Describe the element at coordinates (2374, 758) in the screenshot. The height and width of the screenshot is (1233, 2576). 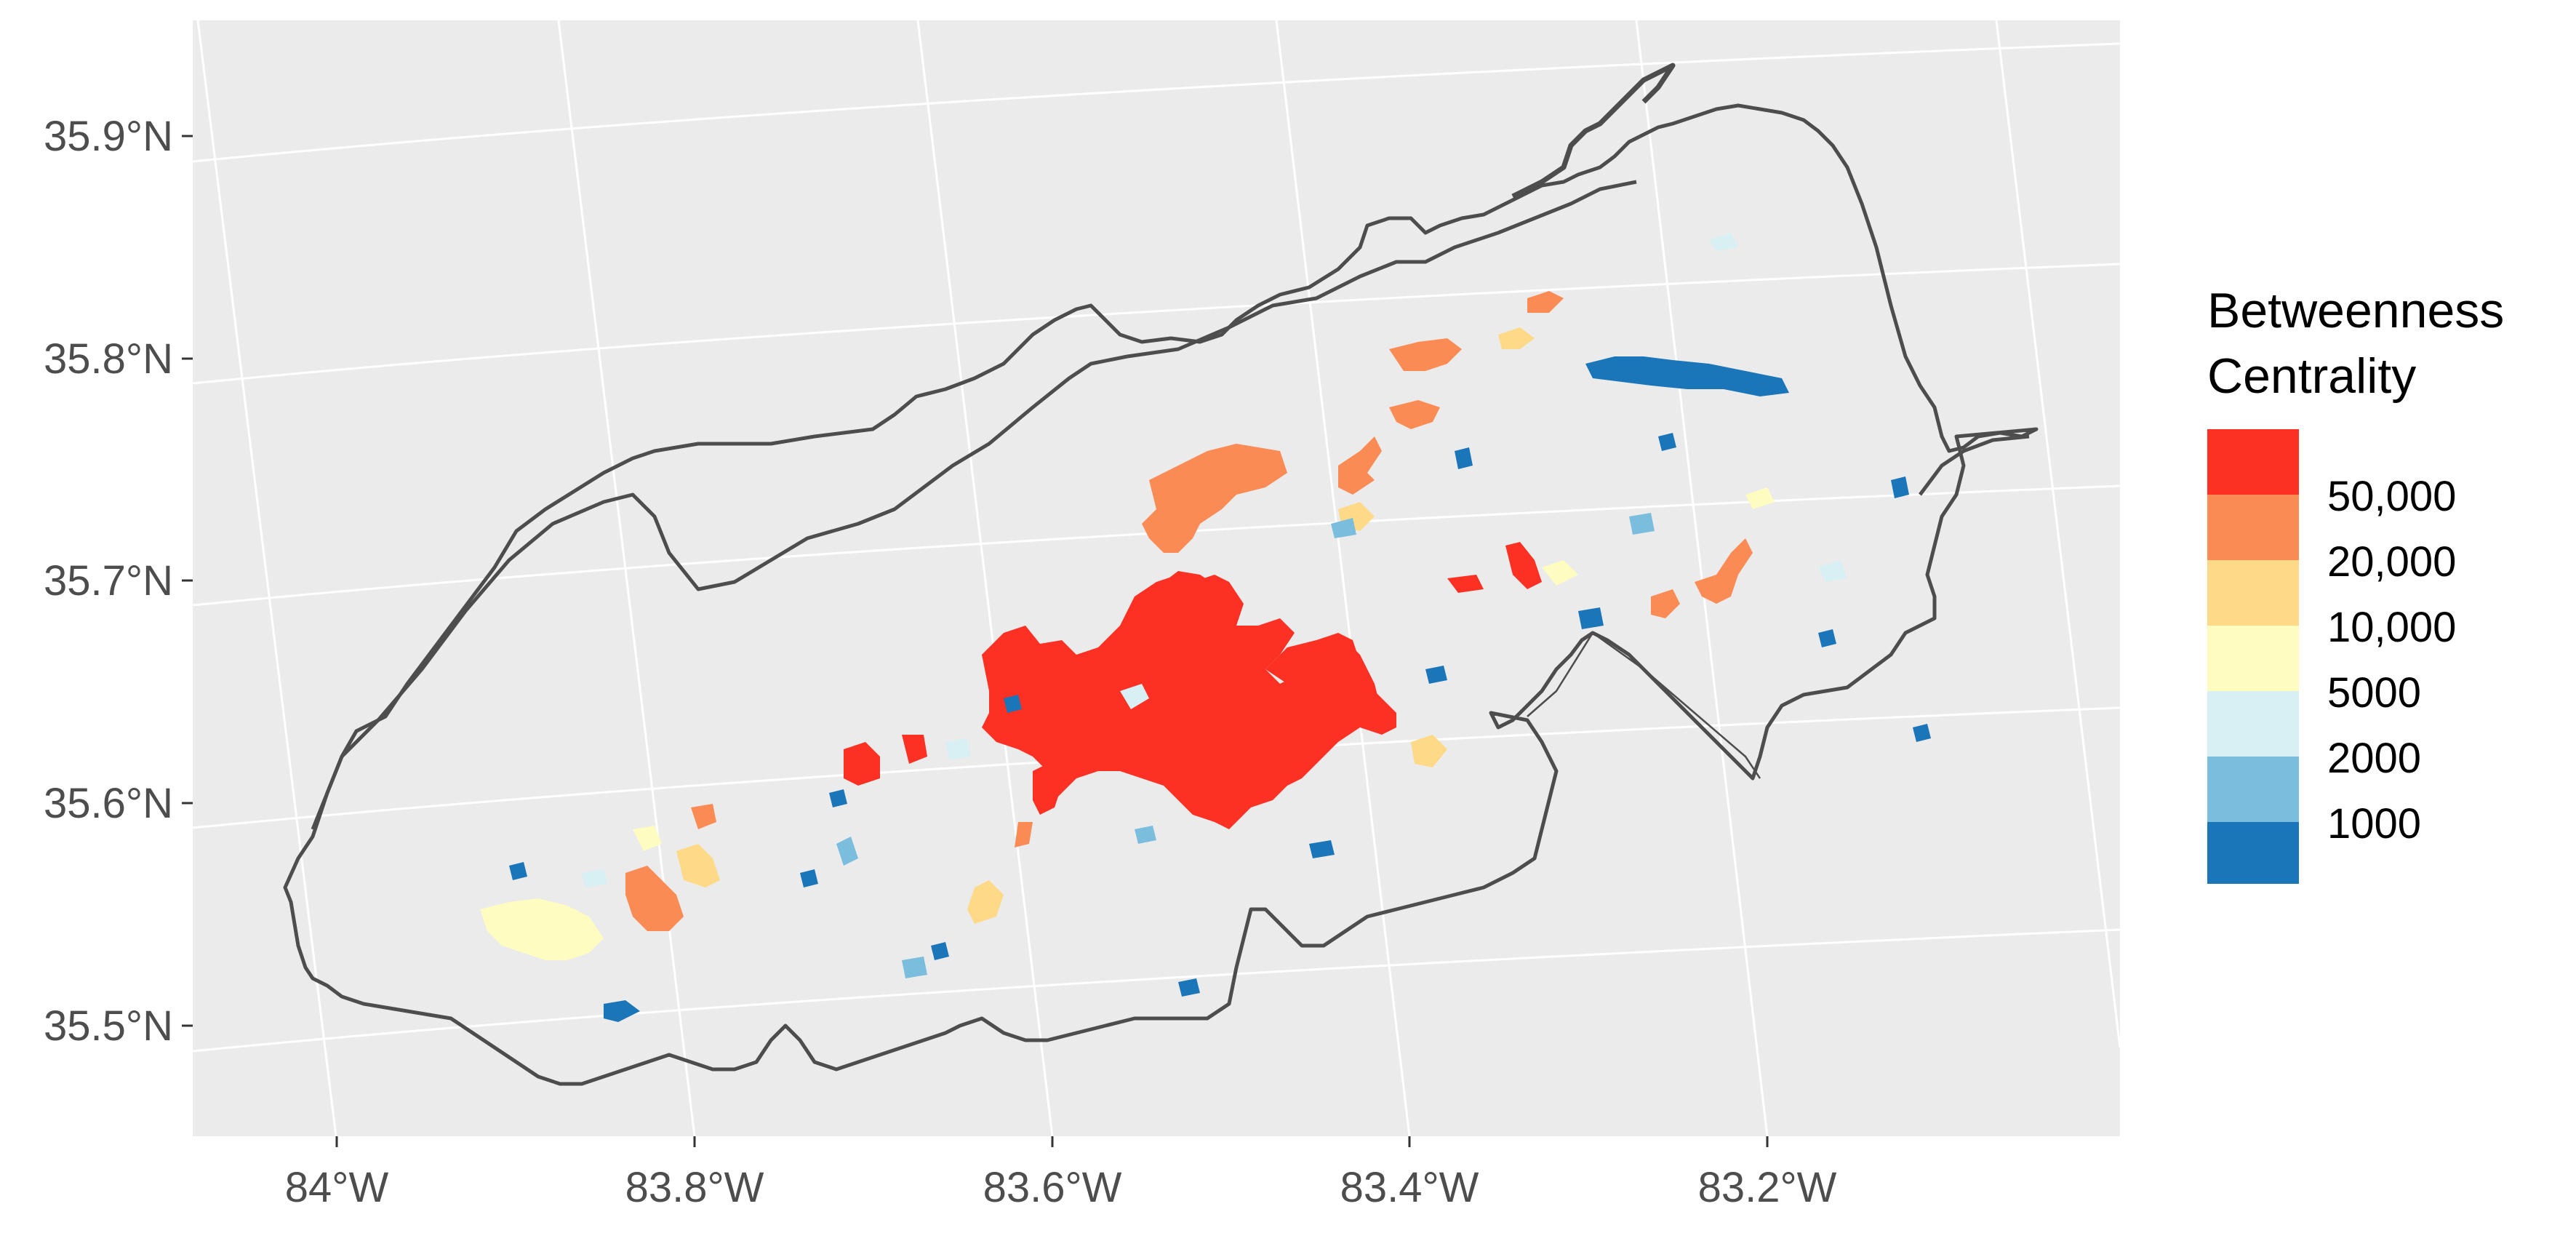
I see `legend-break-label: 2000` at that location.